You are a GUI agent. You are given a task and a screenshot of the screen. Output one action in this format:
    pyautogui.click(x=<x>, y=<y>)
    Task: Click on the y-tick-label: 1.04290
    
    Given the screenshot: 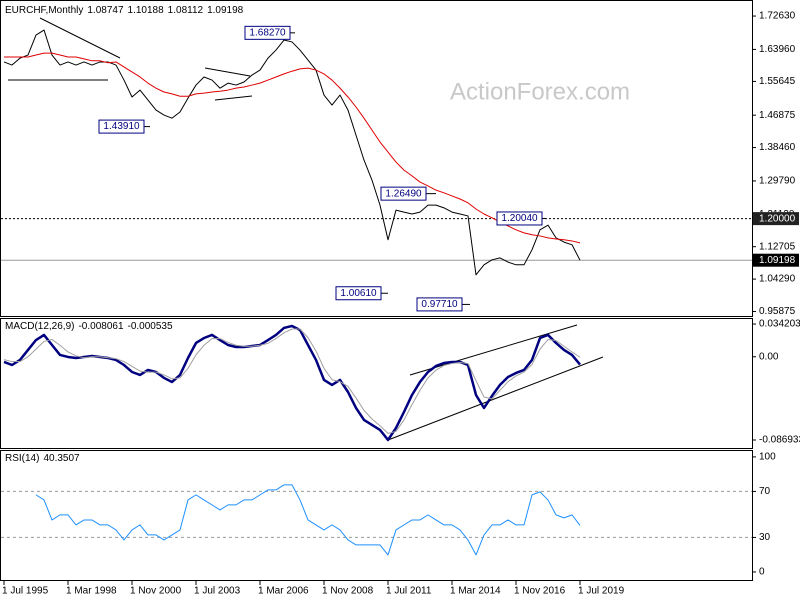 What is the action you would take?
    pyautogui.click(x=777, y=279)
    